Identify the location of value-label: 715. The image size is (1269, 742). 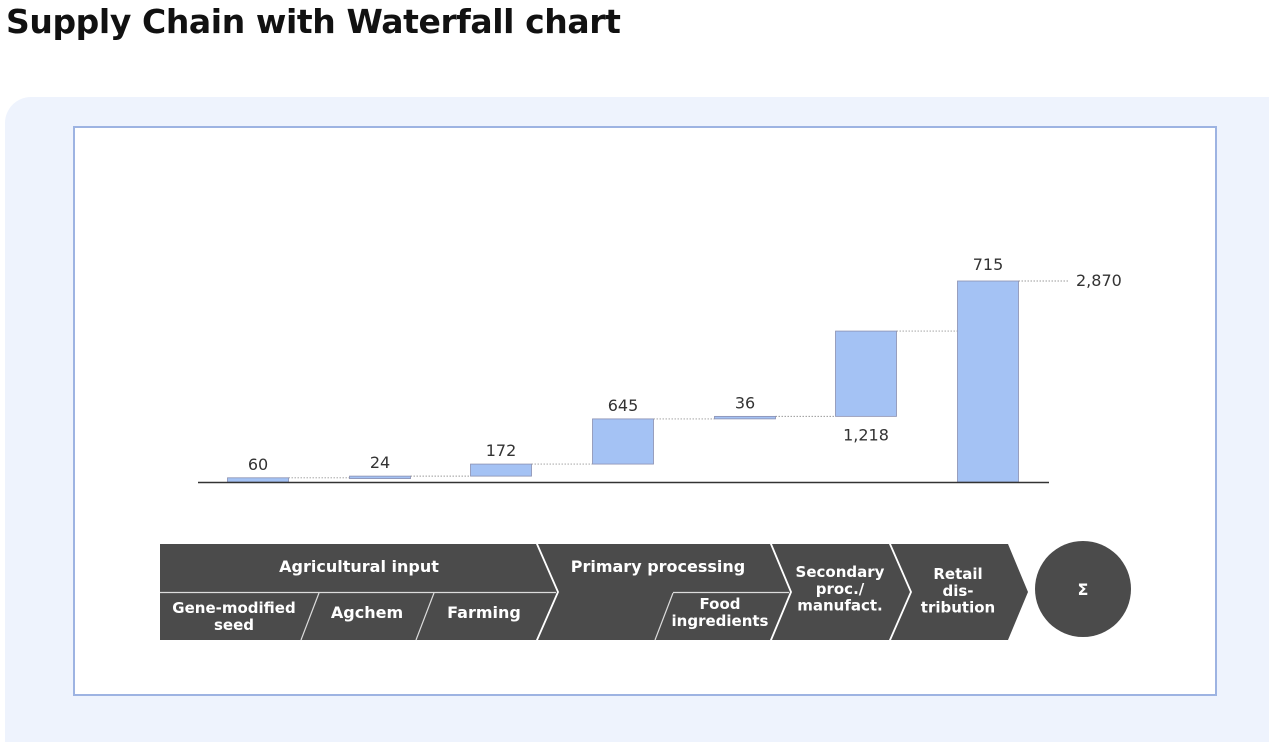
(988, 264).